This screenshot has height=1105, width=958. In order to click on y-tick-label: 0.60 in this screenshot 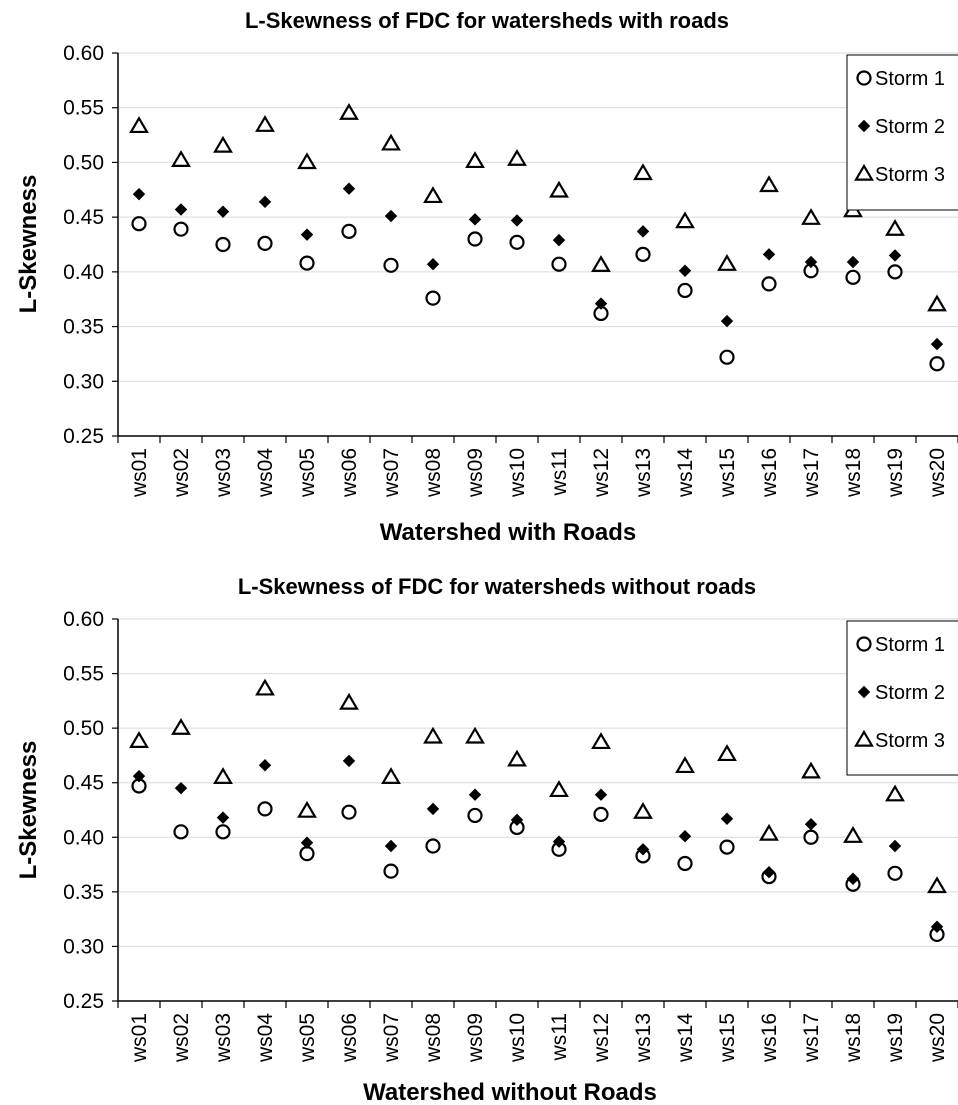, I will do `click(83, 619)`.